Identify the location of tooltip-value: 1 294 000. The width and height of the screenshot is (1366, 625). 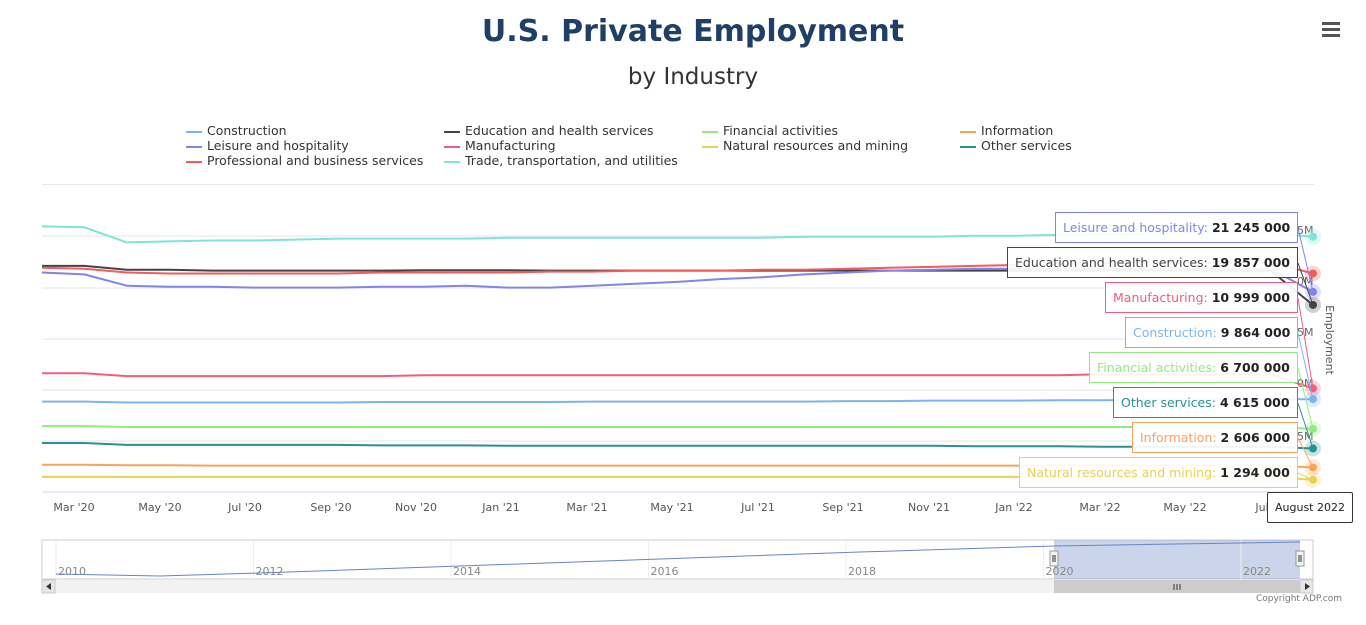
(1255, 472).